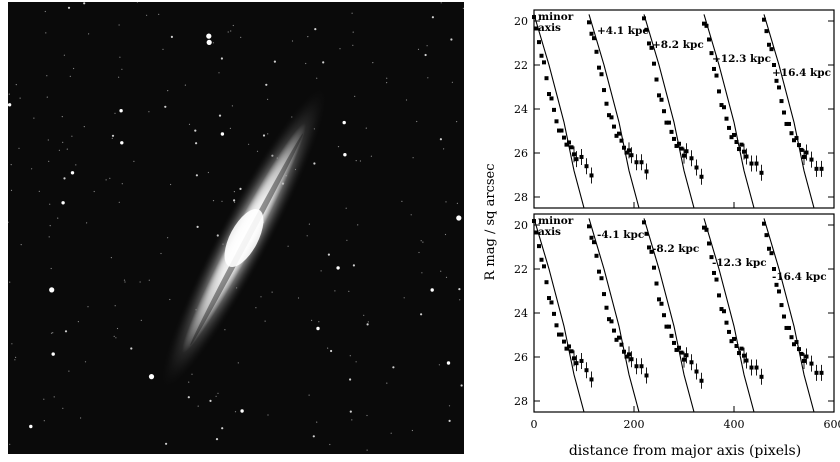 The height and width of the screenshot is (462, 840). I want to click on y-tick-label: 26, so click(521, 153).